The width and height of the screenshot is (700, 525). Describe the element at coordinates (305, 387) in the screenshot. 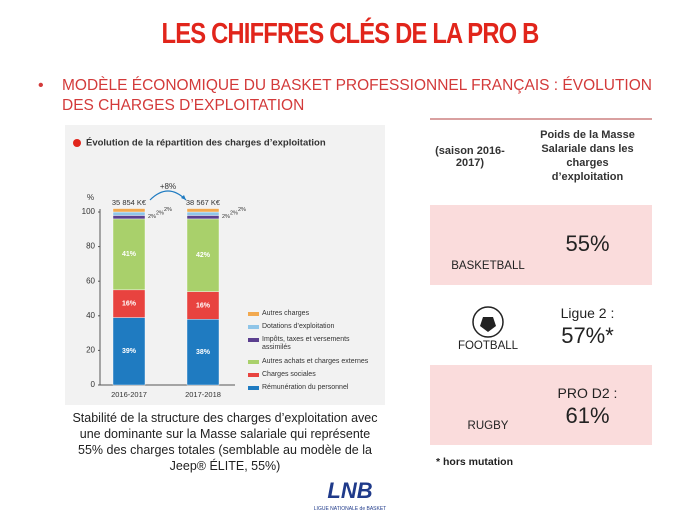

I see `legend-label: Rémunération du personnel` at that location.